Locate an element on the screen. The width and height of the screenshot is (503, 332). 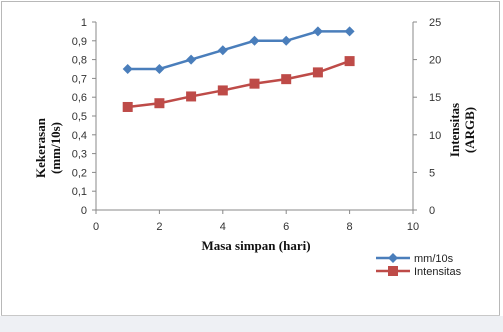
x-axis-title: Masa simpan (hari) is located at coordinates (255, 245).